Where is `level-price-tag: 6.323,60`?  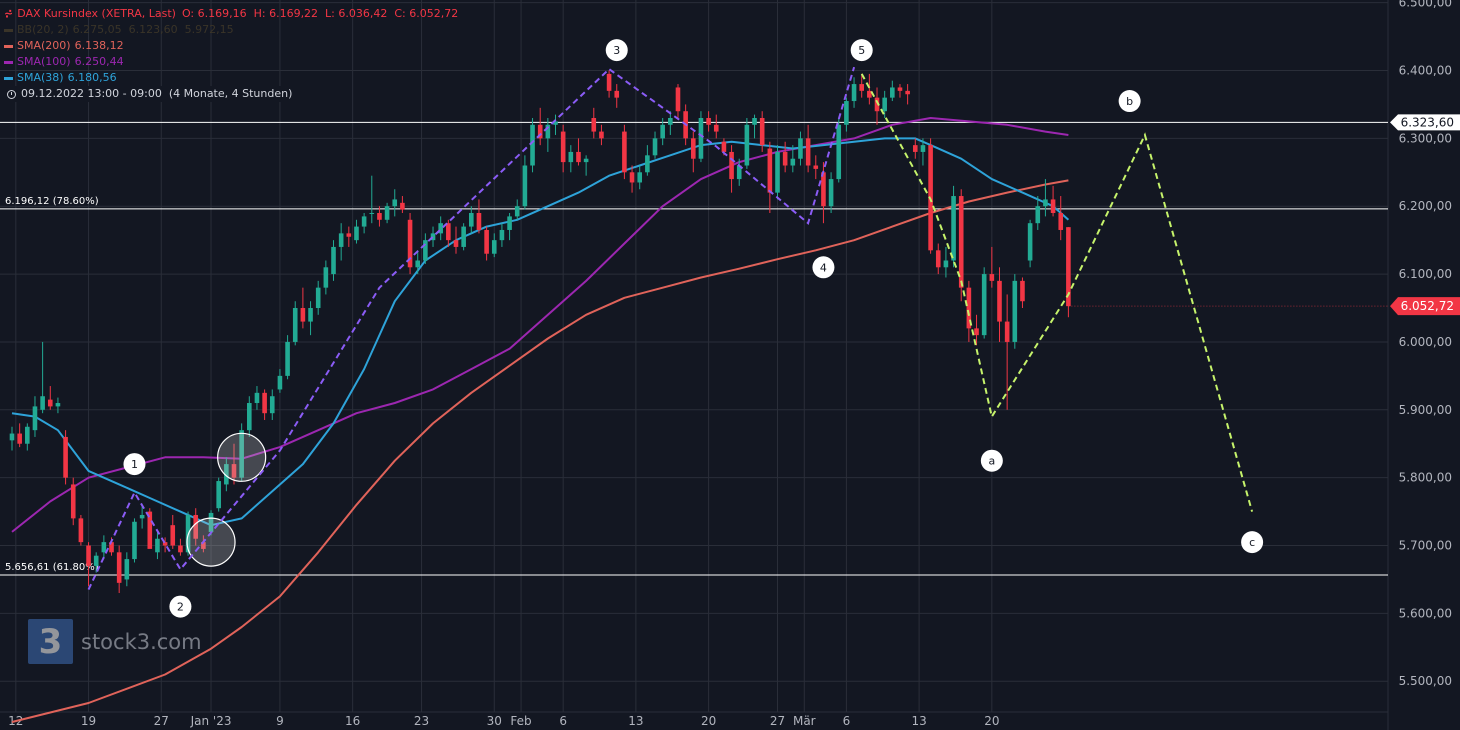 level-price-tag: 6.323,60 is located at coordinates (1425, 122).